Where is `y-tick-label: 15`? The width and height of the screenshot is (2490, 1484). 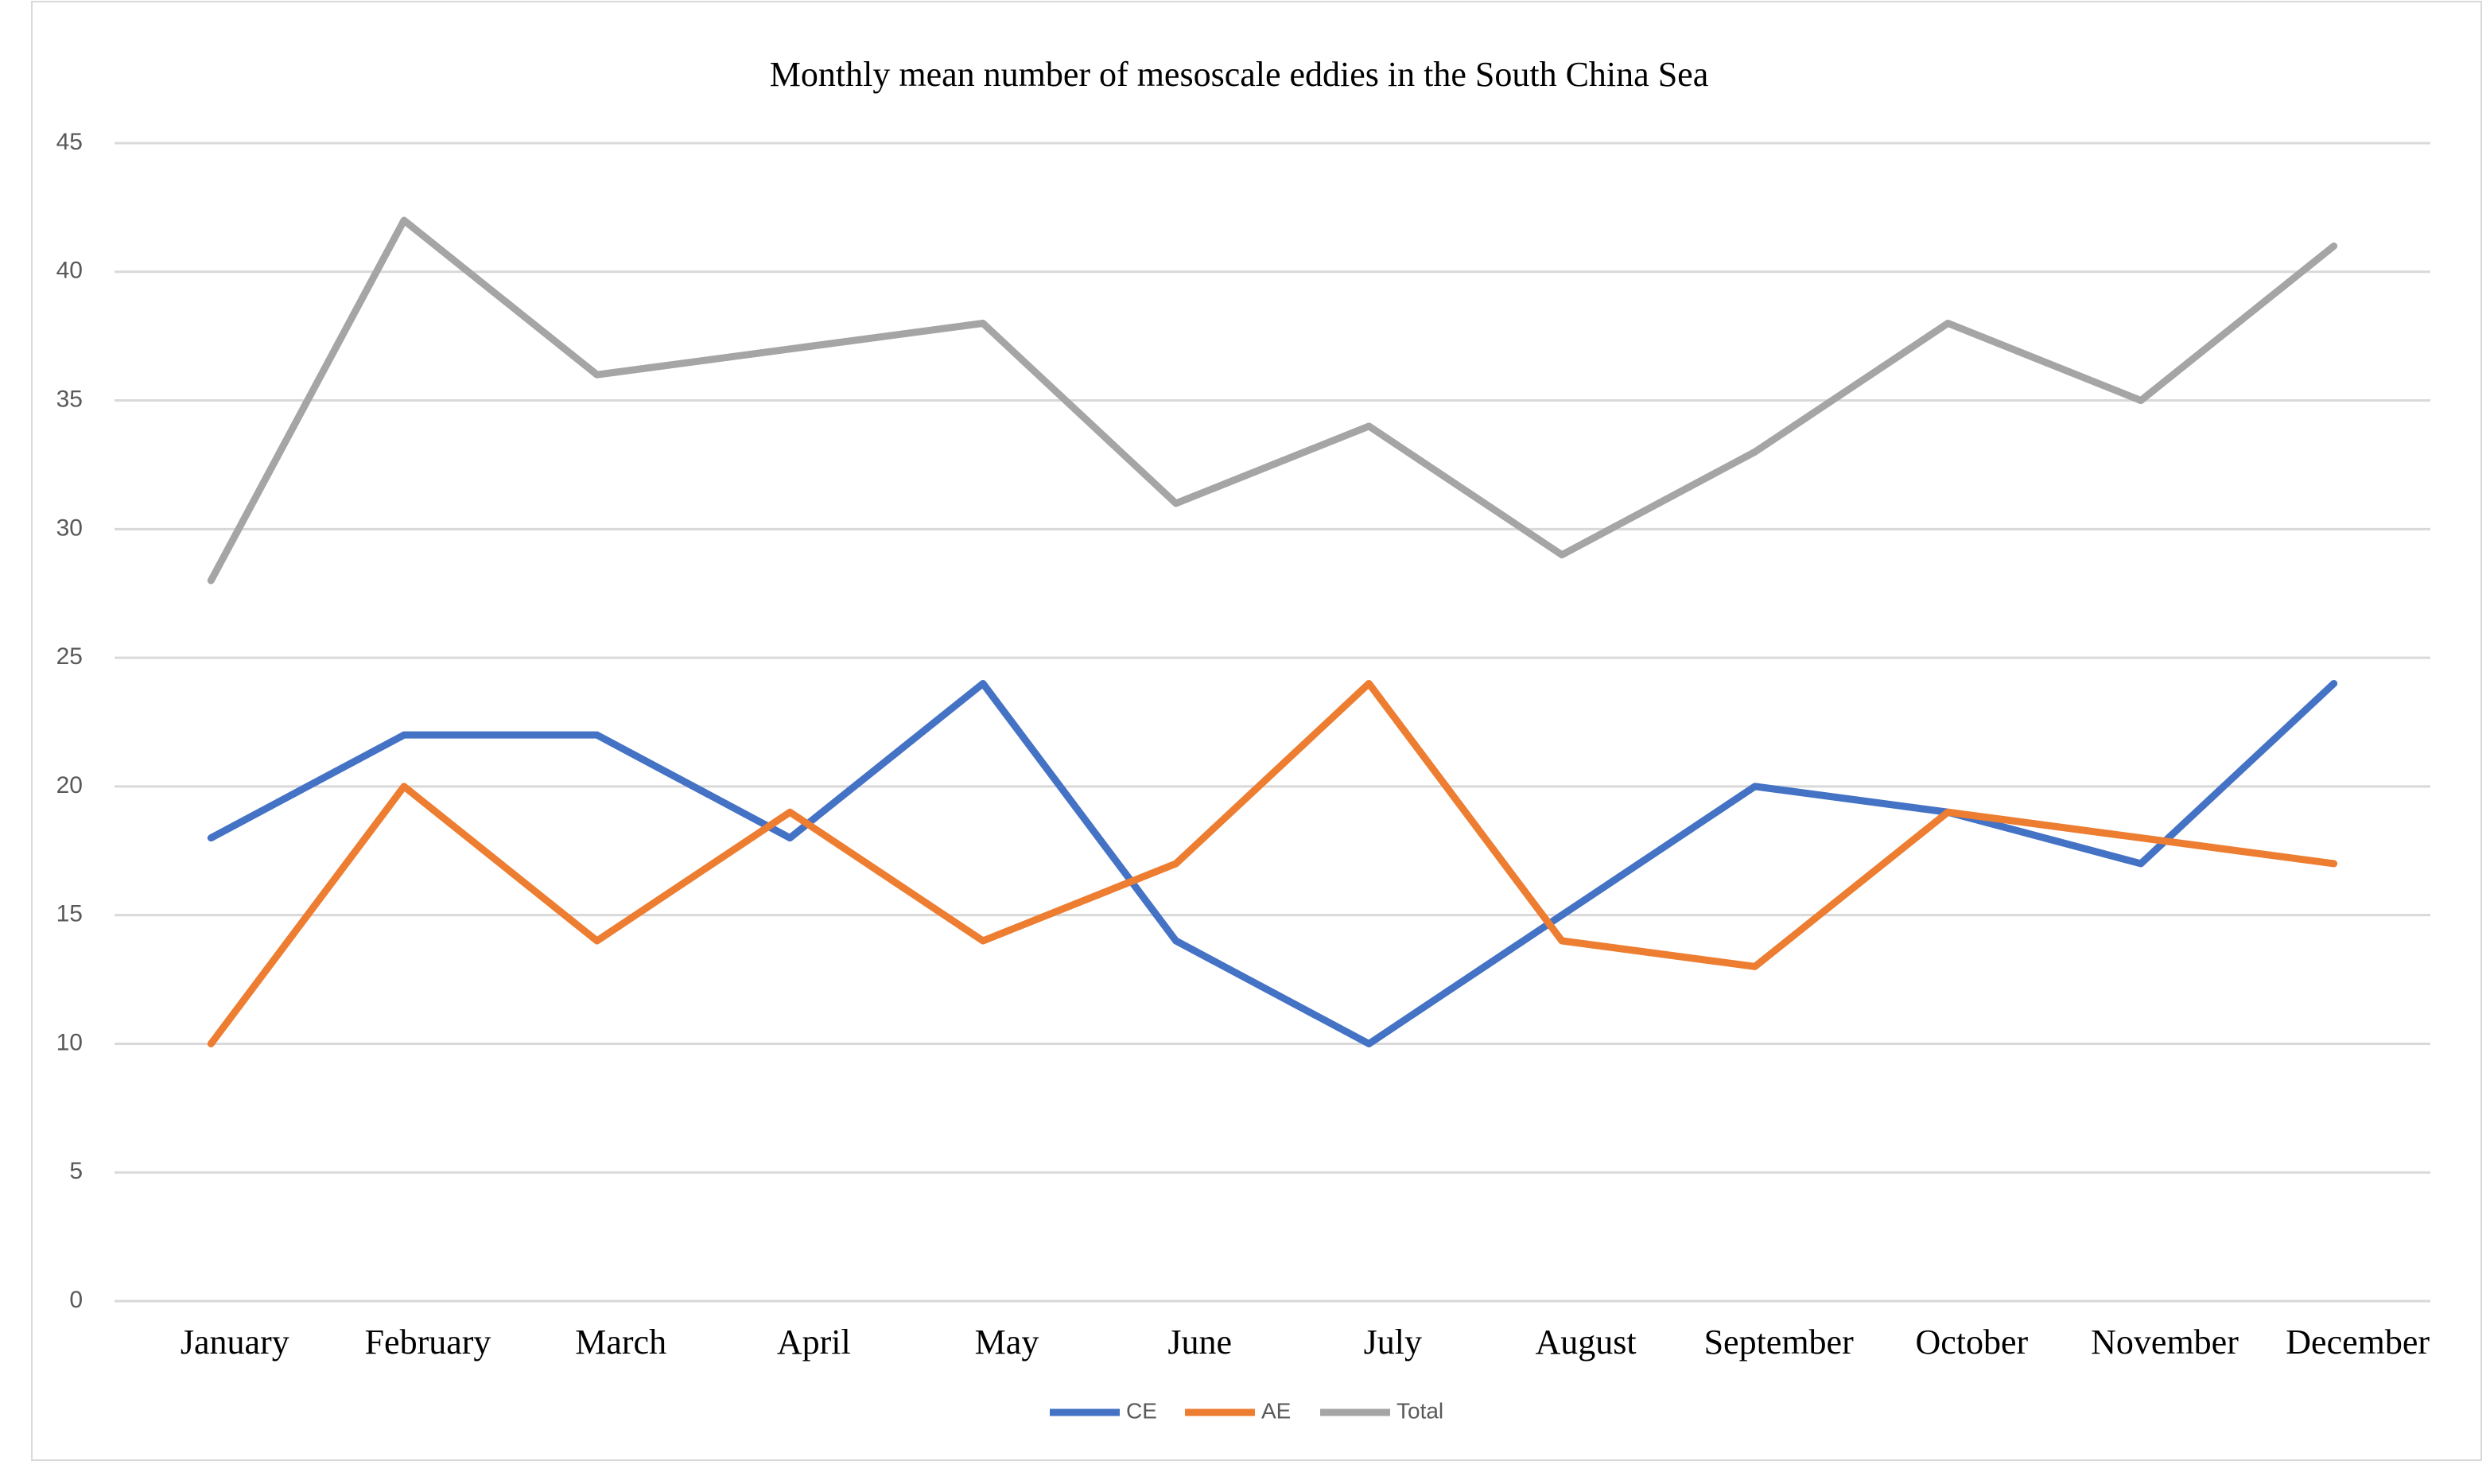
y-tick-label: 15 is located at coordinates (69, 914).